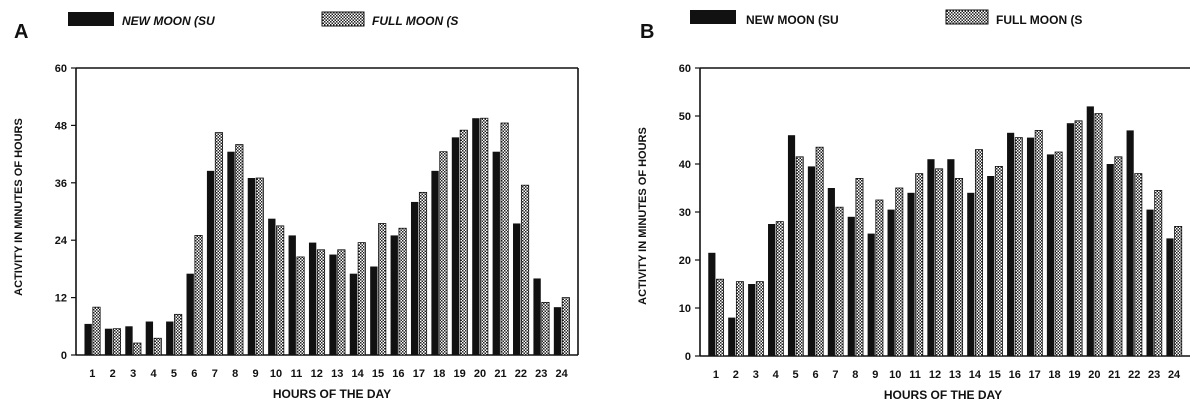  I want to click on y-tick-label: 36, so click(61, 184).